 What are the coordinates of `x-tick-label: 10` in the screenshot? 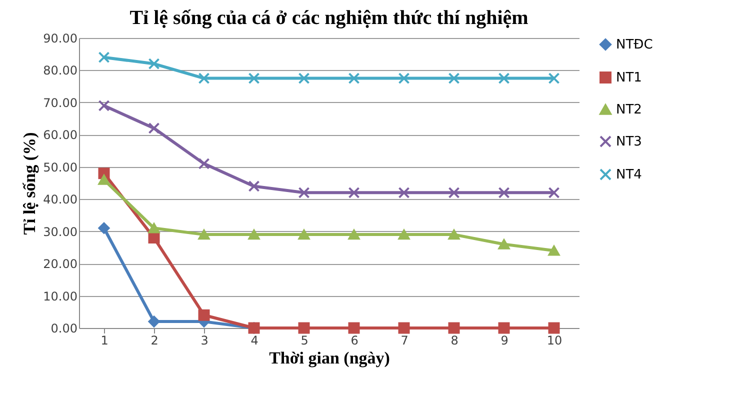 It's located at (554, 341).